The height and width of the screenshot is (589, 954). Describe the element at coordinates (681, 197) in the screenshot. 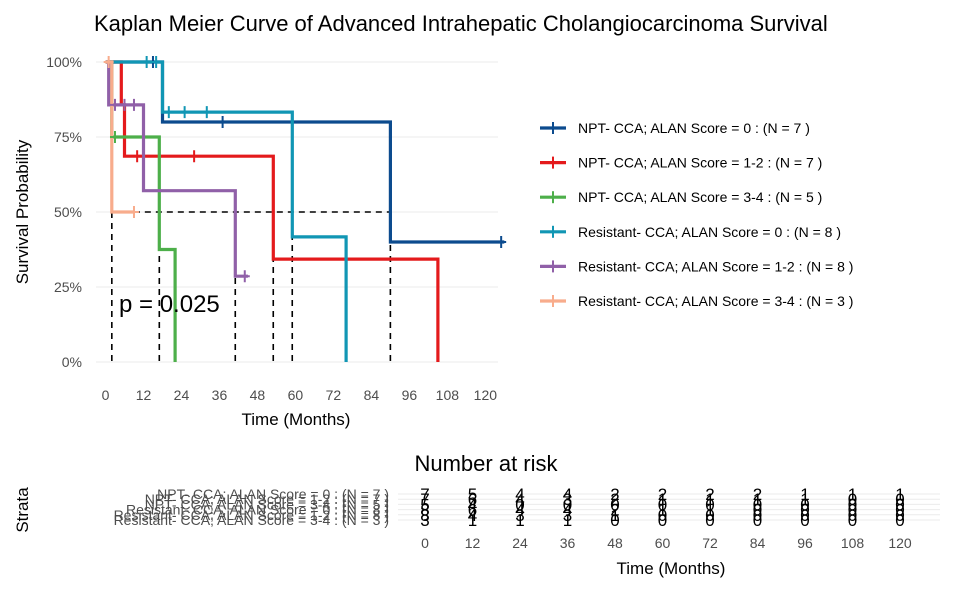

I see `legend-item: NPT- CCA; ALAN Score = 3-4 : (N = 5 )` at that location.